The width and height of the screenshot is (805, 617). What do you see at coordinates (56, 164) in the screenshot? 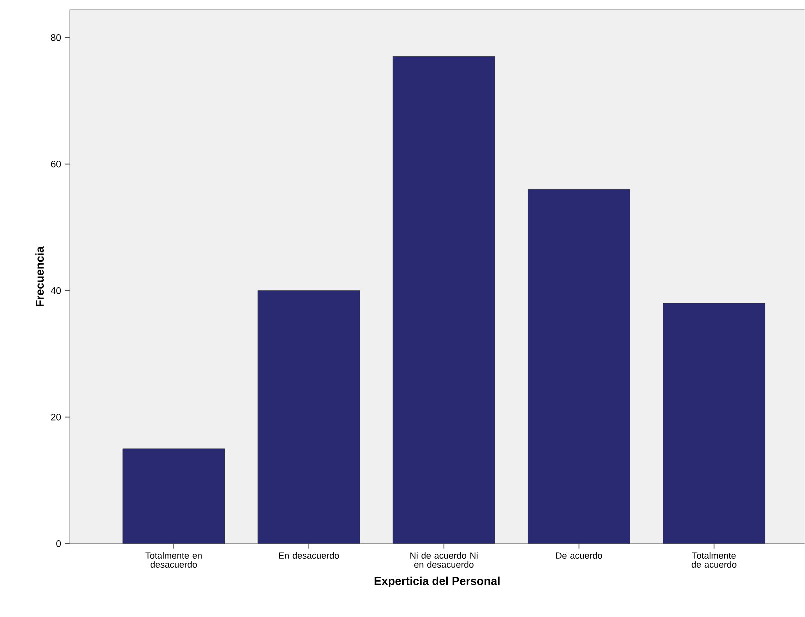
I see `y-tick-label: 60` at bounding box center [56, 164].